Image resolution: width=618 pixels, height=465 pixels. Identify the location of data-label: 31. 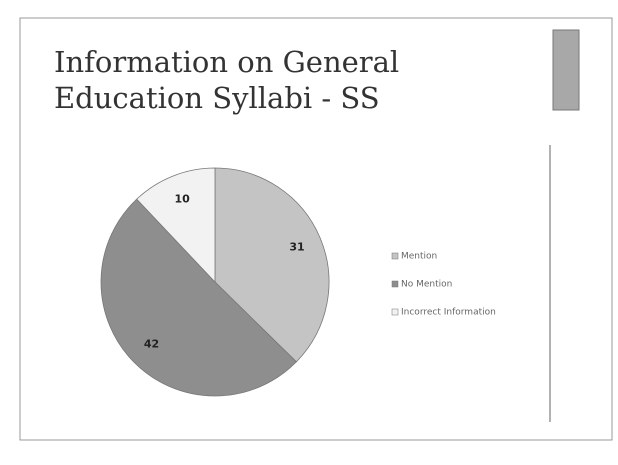
(296, 247).